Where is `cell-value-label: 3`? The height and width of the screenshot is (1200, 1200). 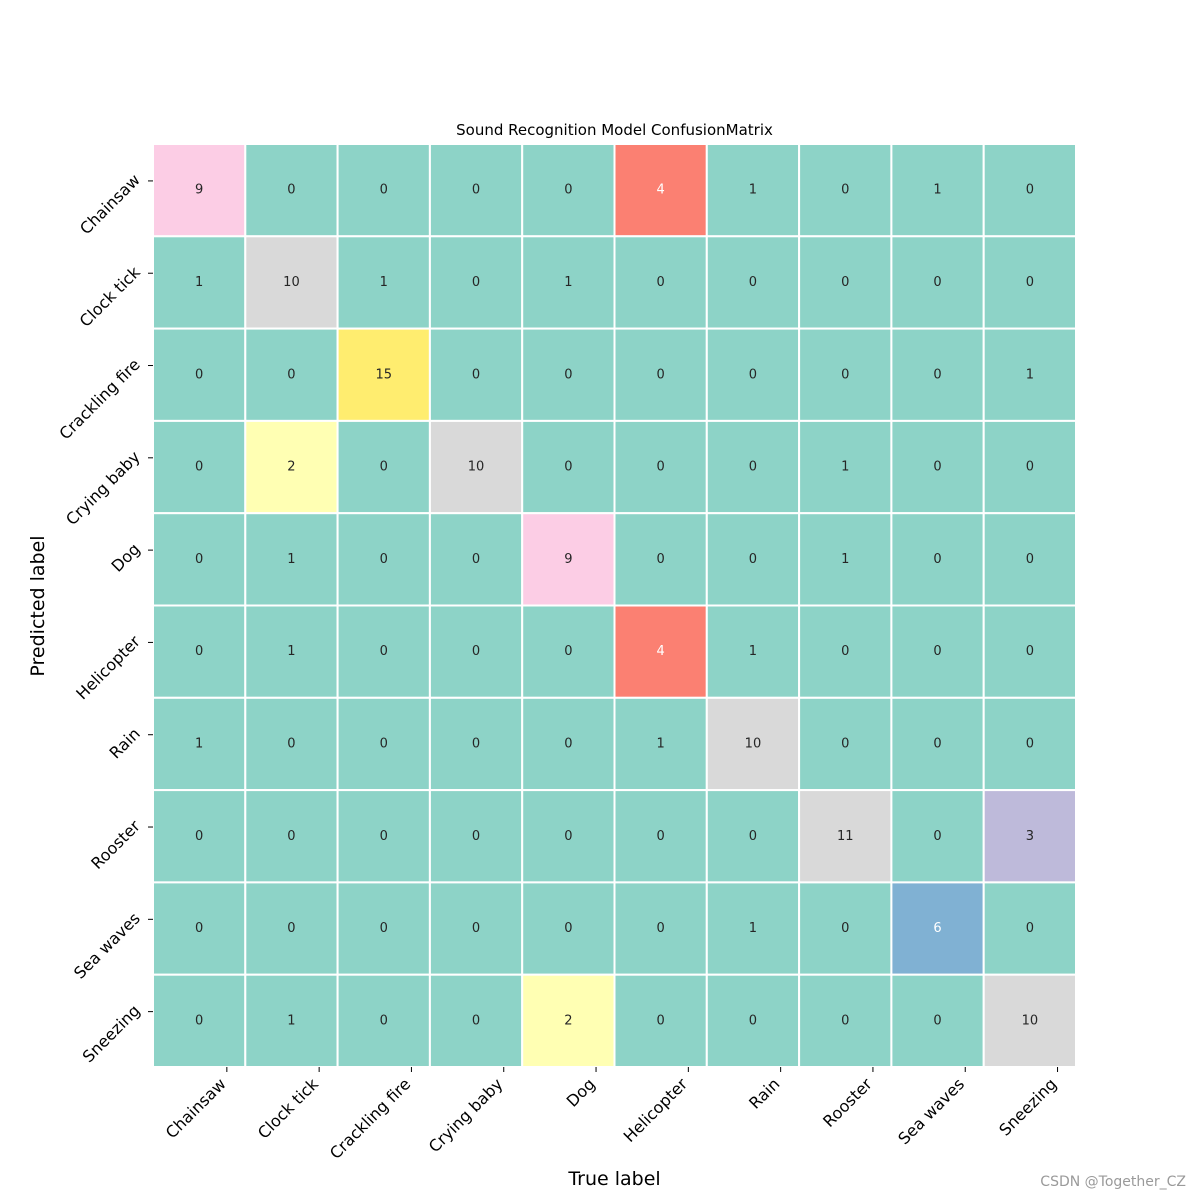 cell-value-label: 3 is located at coordinates (1030, 836).